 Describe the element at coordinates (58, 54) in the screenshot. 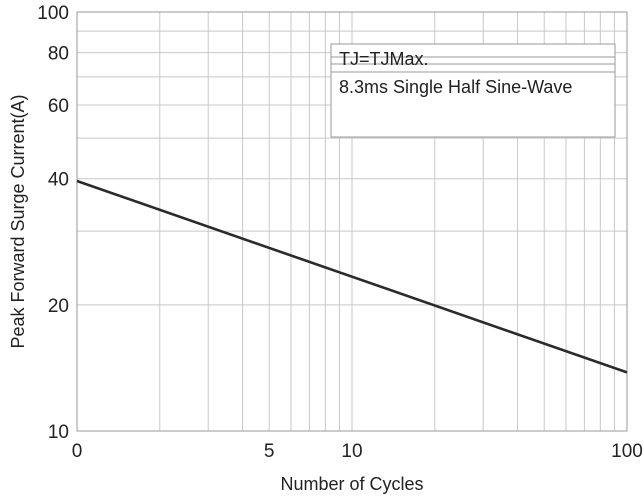

I see `y-tick-label: 80` at that location.